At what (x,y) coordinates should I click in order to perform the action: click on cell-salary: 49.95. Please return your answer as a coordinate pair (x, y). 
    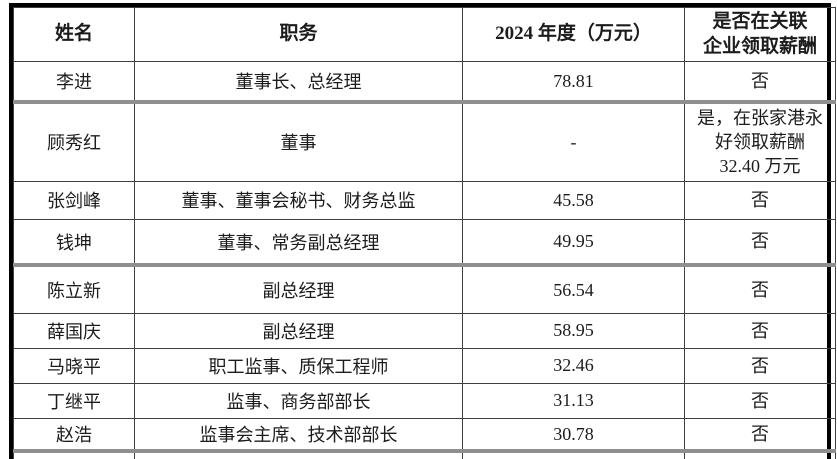
    Looking at the image, I should click on (573, 243).